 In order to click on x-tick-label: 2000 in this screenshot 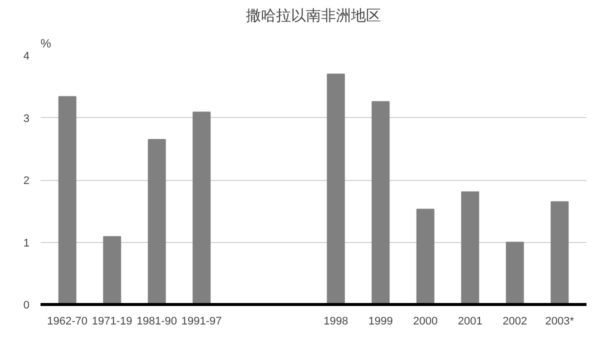, I will do `click(425, 322)`.